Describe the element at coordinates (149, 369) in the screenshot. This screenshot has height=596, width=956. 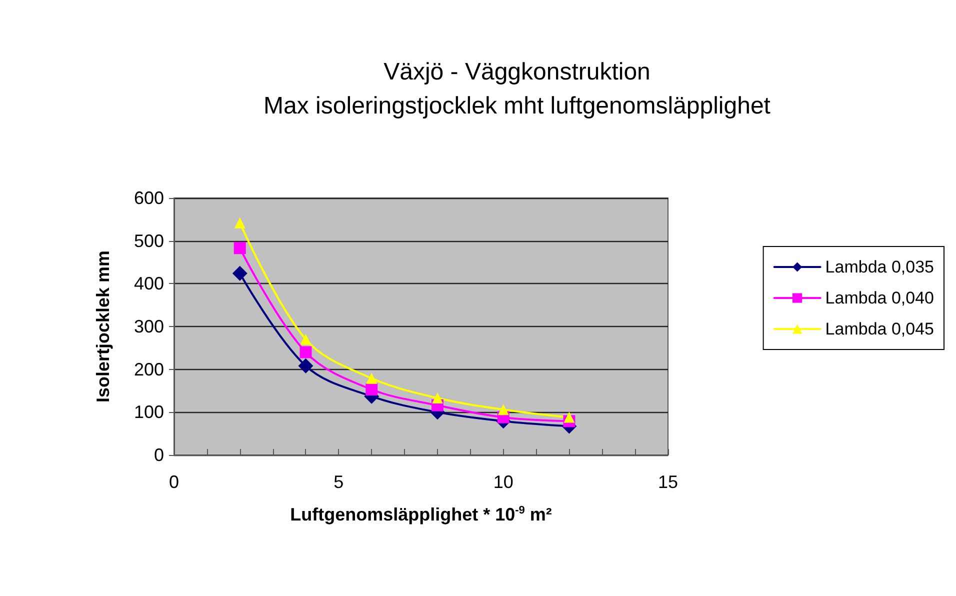
I see `y-tick-label: 200` at that location.